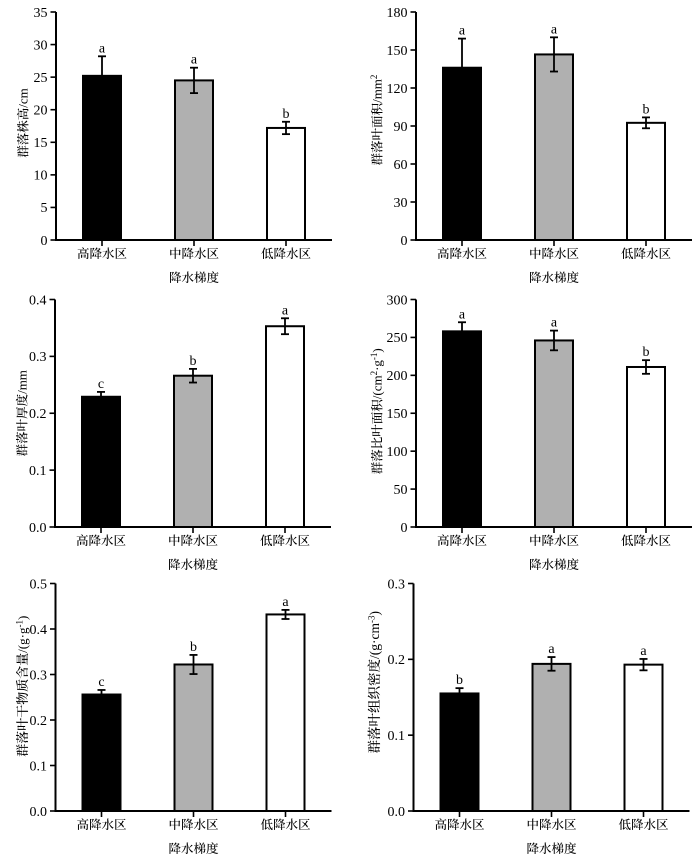 This screenshot has width=700, height=857. Describe the element at coordinates (372, 619) in the screenshot. I see `svg-text: -3` at that location.